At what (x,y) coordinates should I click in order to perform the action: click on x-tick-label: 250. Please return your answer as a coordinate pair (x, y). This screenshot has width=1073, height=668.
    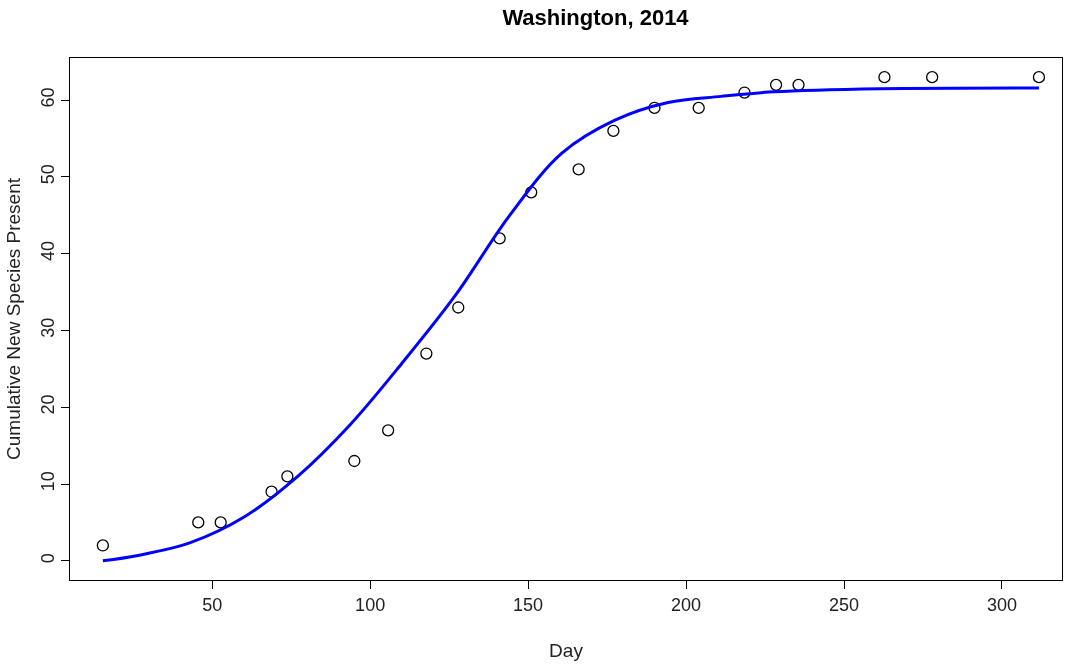
    Looking at the image, I should click on (844, 604).